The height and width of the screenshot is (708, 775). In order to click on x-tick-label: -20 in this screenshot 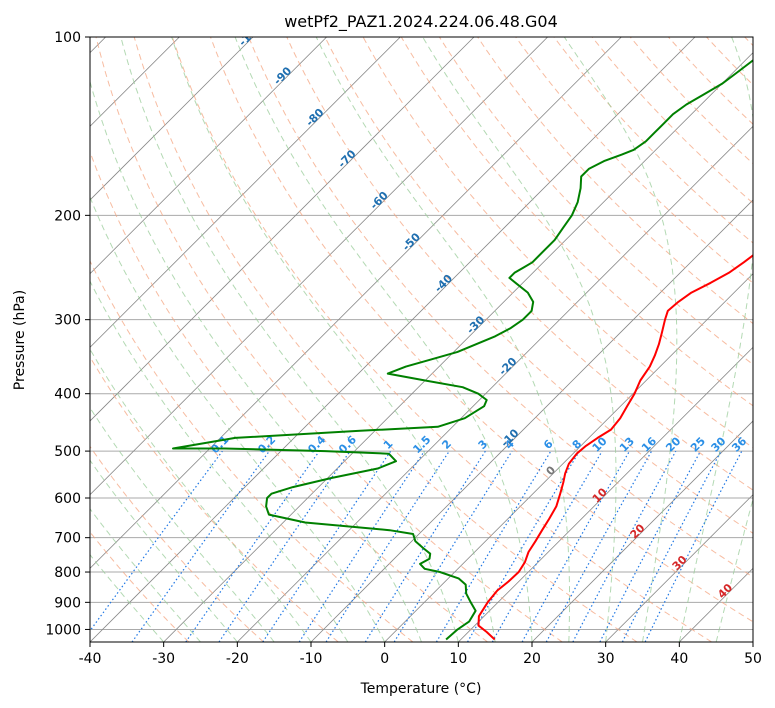, I will do `click(237, 659)`.